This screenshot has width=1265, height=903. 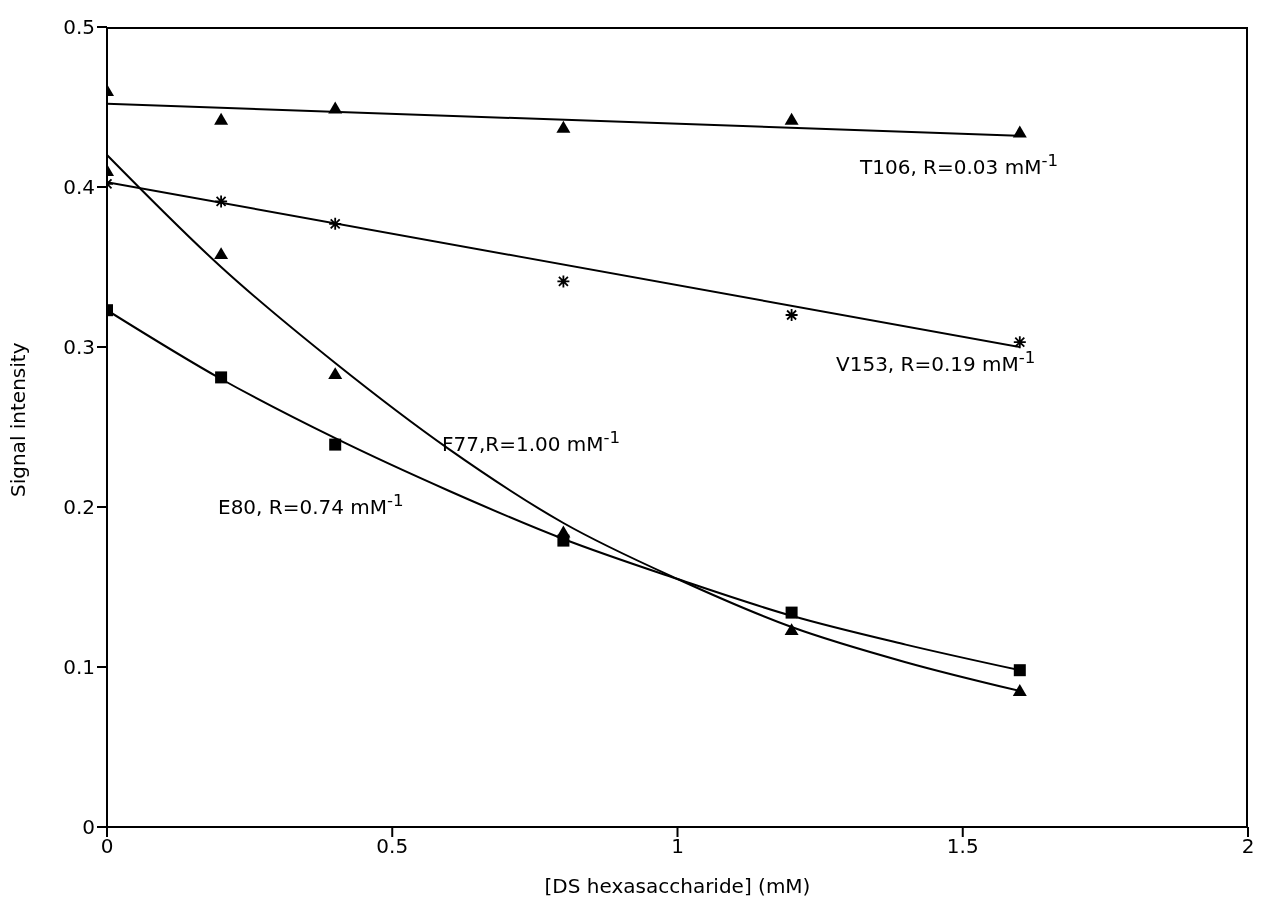 I want to click on y-tick-label: 0.1, so click(x=79, y=667).